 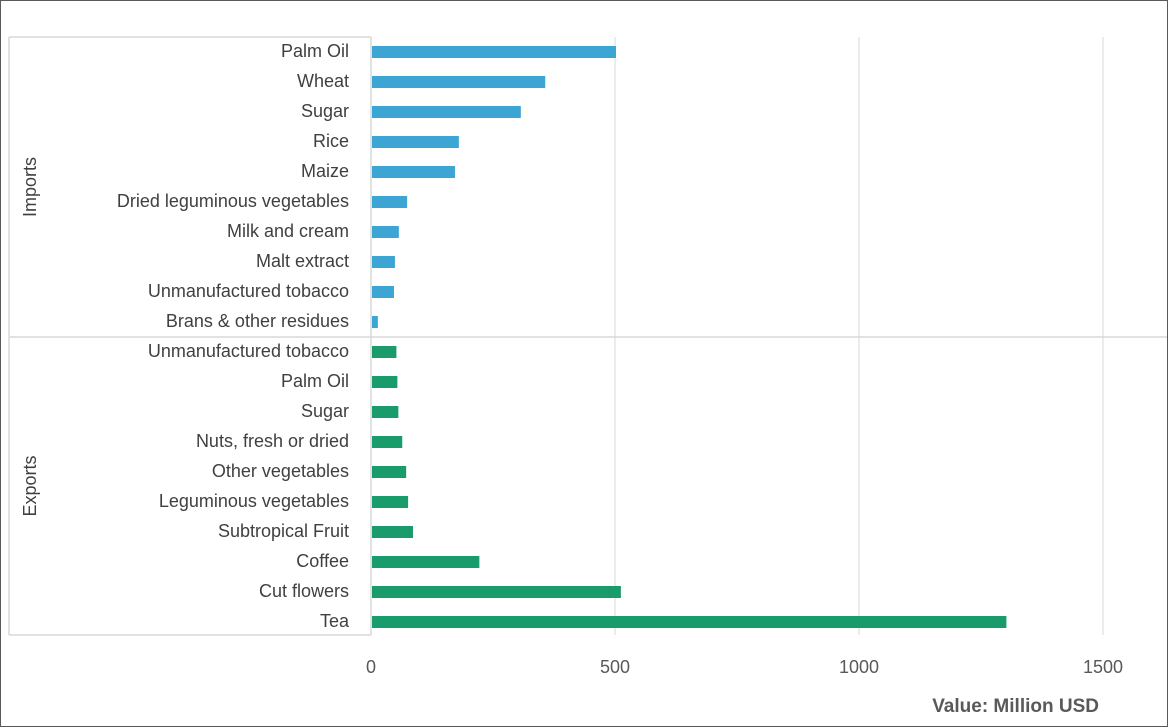 What do you see at coordinates (325, 171) in the screenshot?
I see `category-label: Maize` at bounding box center [325, 171].